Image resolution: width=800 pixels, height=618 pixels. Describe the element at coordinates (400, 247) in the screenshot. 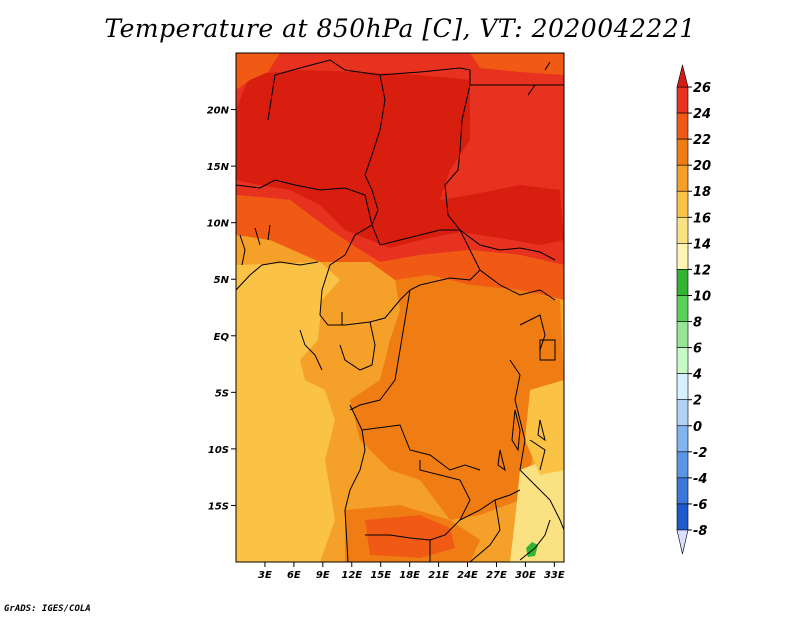

I see `field-redorange-band` at that location.